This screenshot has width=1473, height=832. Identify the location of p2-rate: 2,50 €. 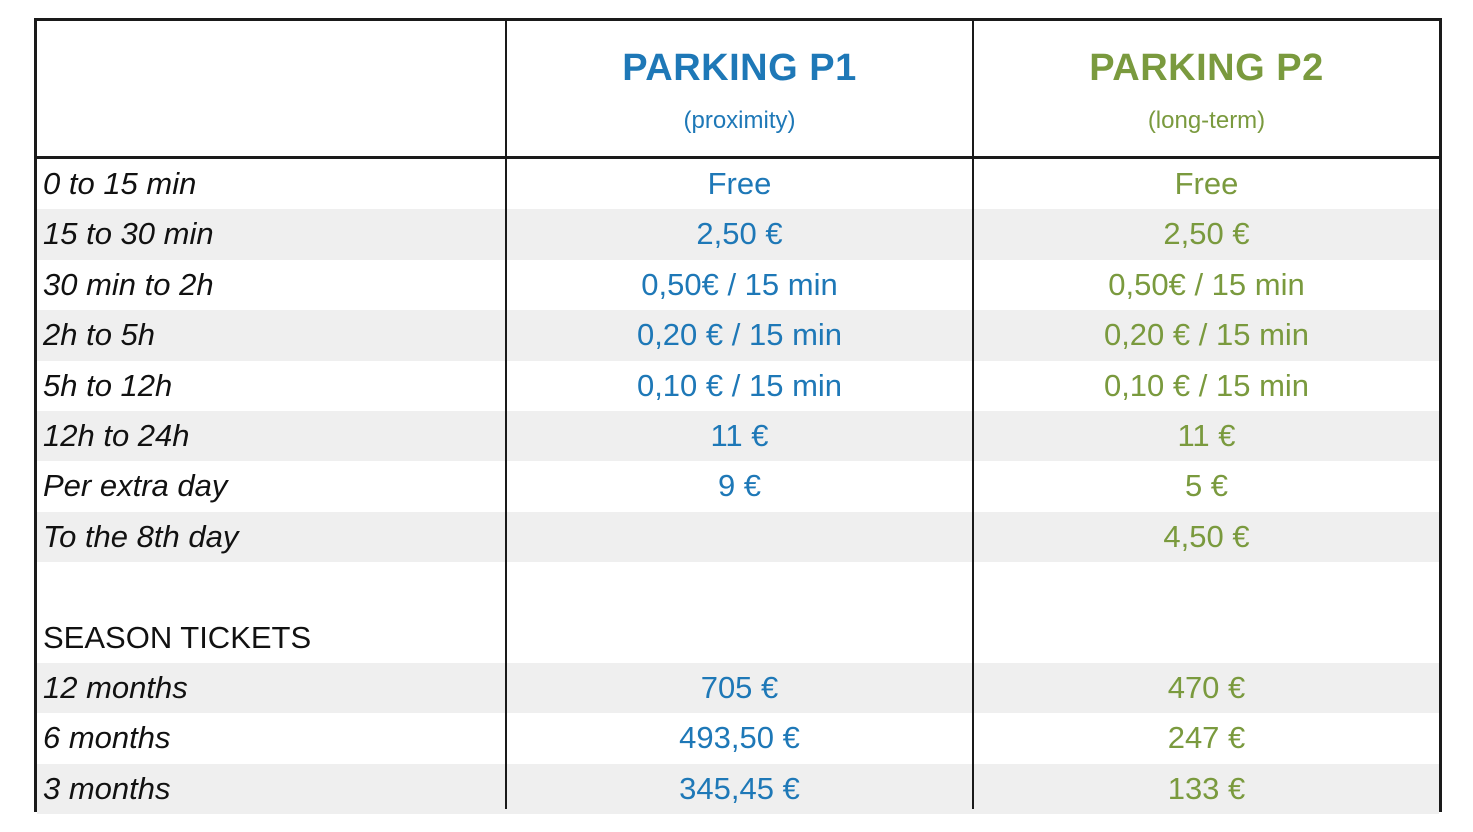
(1206, 234).